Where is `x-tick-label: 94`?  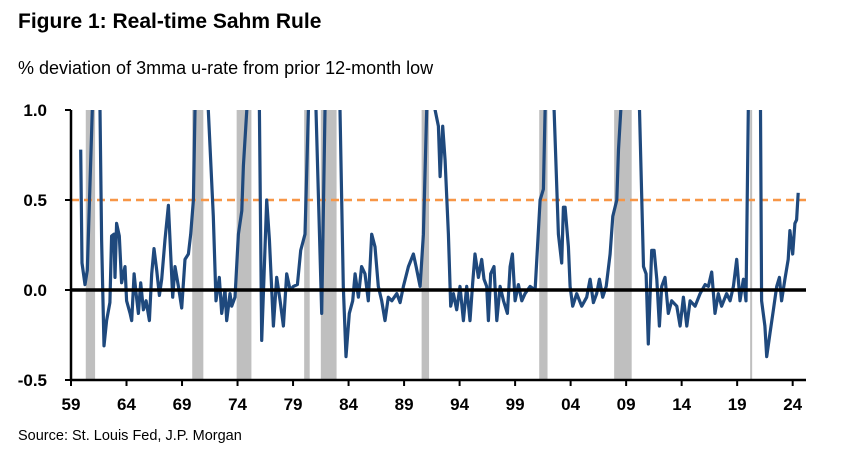 x-tick-label: 94 is located at coordinates (459, 404).